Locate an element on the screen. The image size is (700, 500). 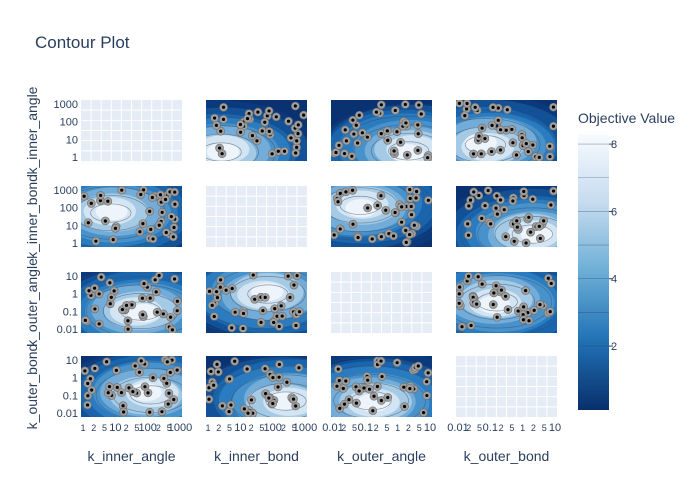
chart-title: Contour Plot is located at coordinates (82, 42).